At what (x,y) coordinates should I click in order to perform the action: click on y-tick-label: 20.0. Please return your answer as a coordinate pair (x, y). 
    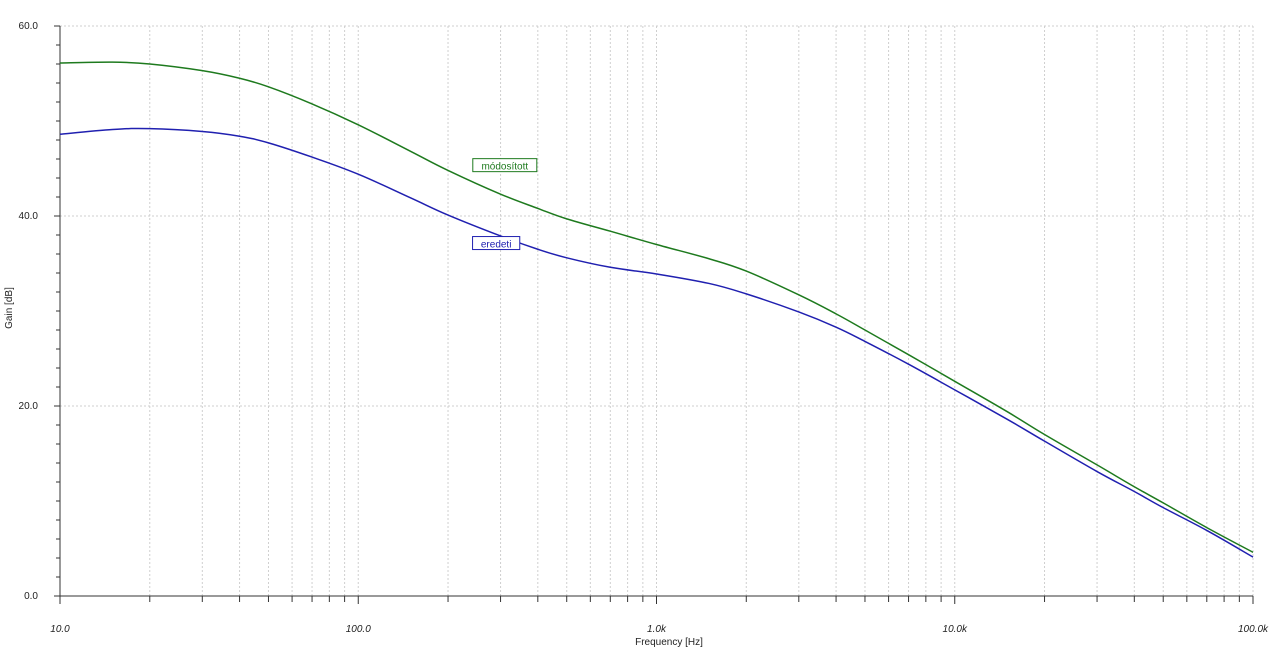
    Looking at the image, I should click on (29, 406).